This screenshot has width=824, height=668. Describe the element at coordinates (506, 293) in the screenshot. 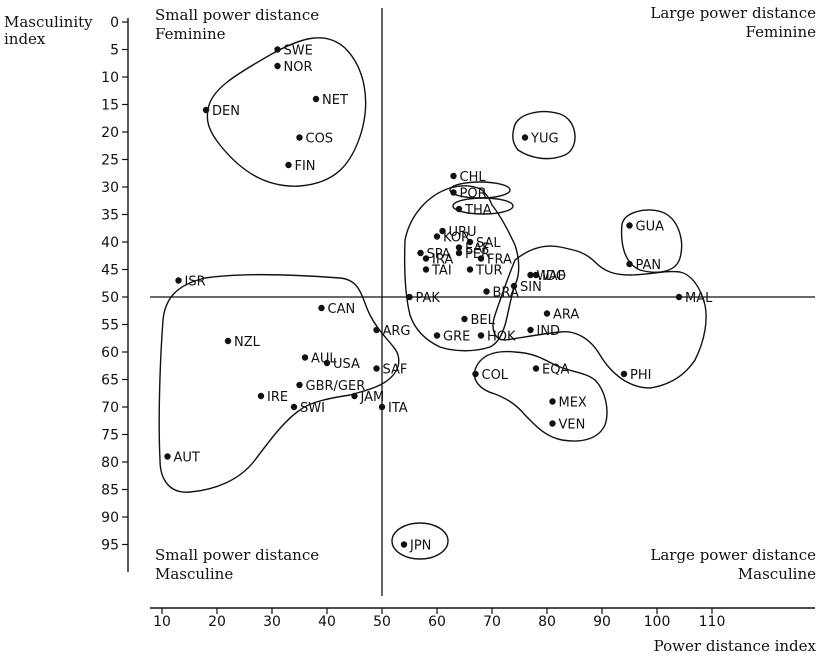

I see `point-label: BRA` at that location.